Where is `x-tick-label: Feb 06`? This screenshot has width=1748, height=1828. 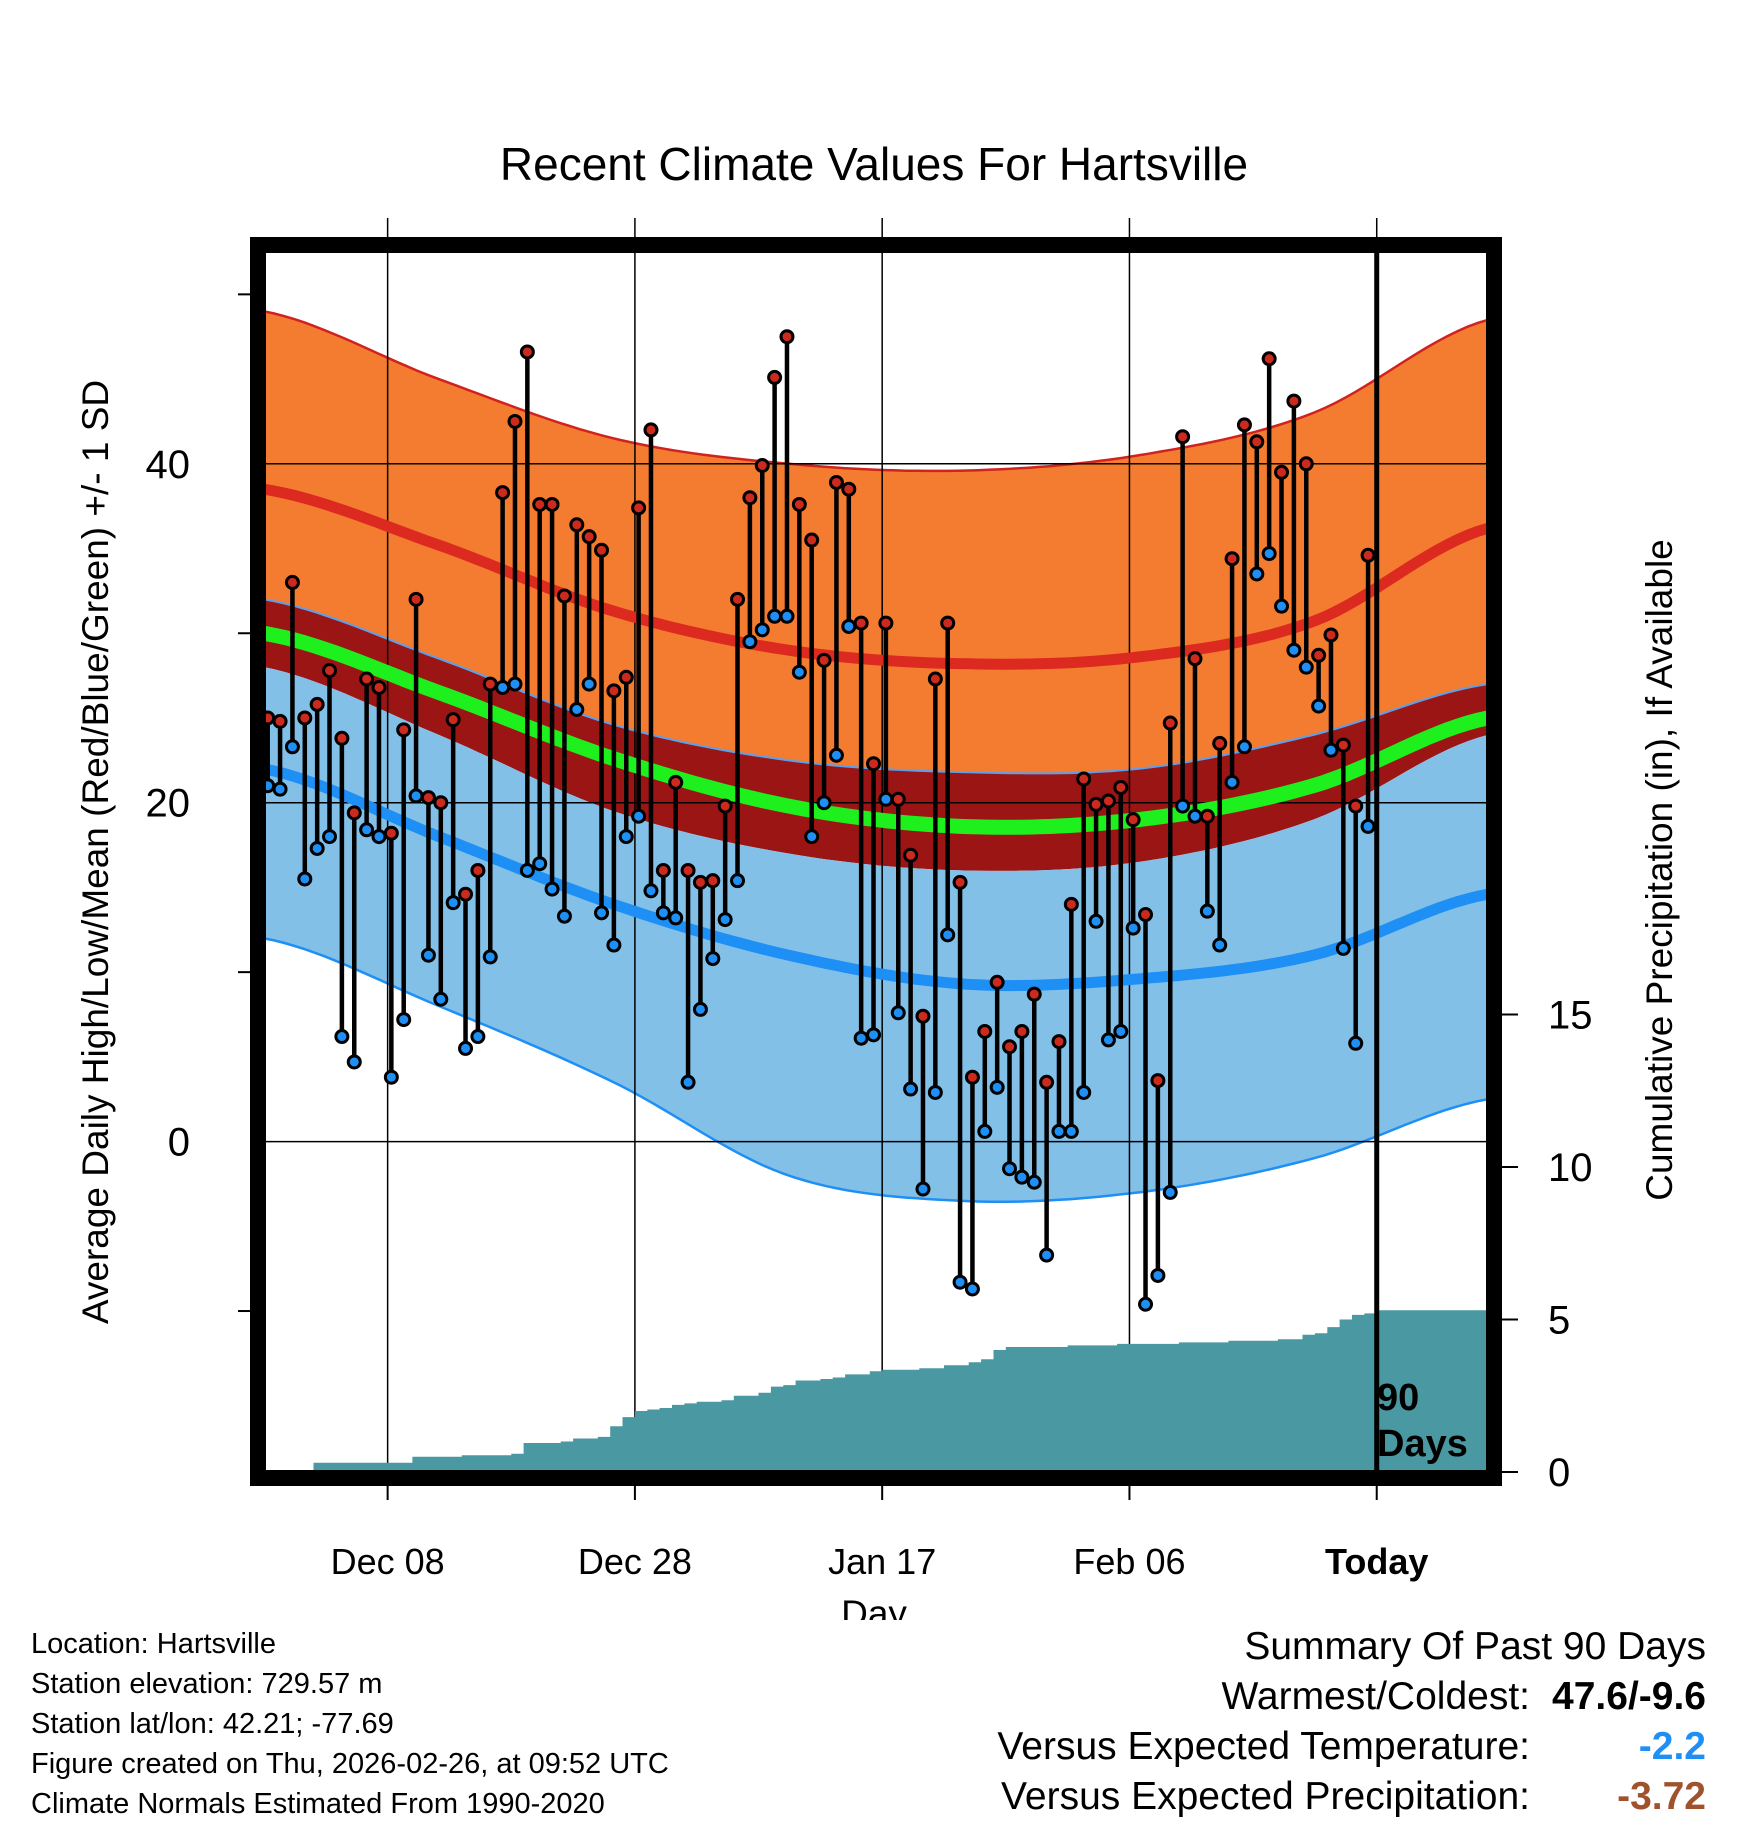 x-tick-label: Feb 06 is located at coordinates (1129, 1561).